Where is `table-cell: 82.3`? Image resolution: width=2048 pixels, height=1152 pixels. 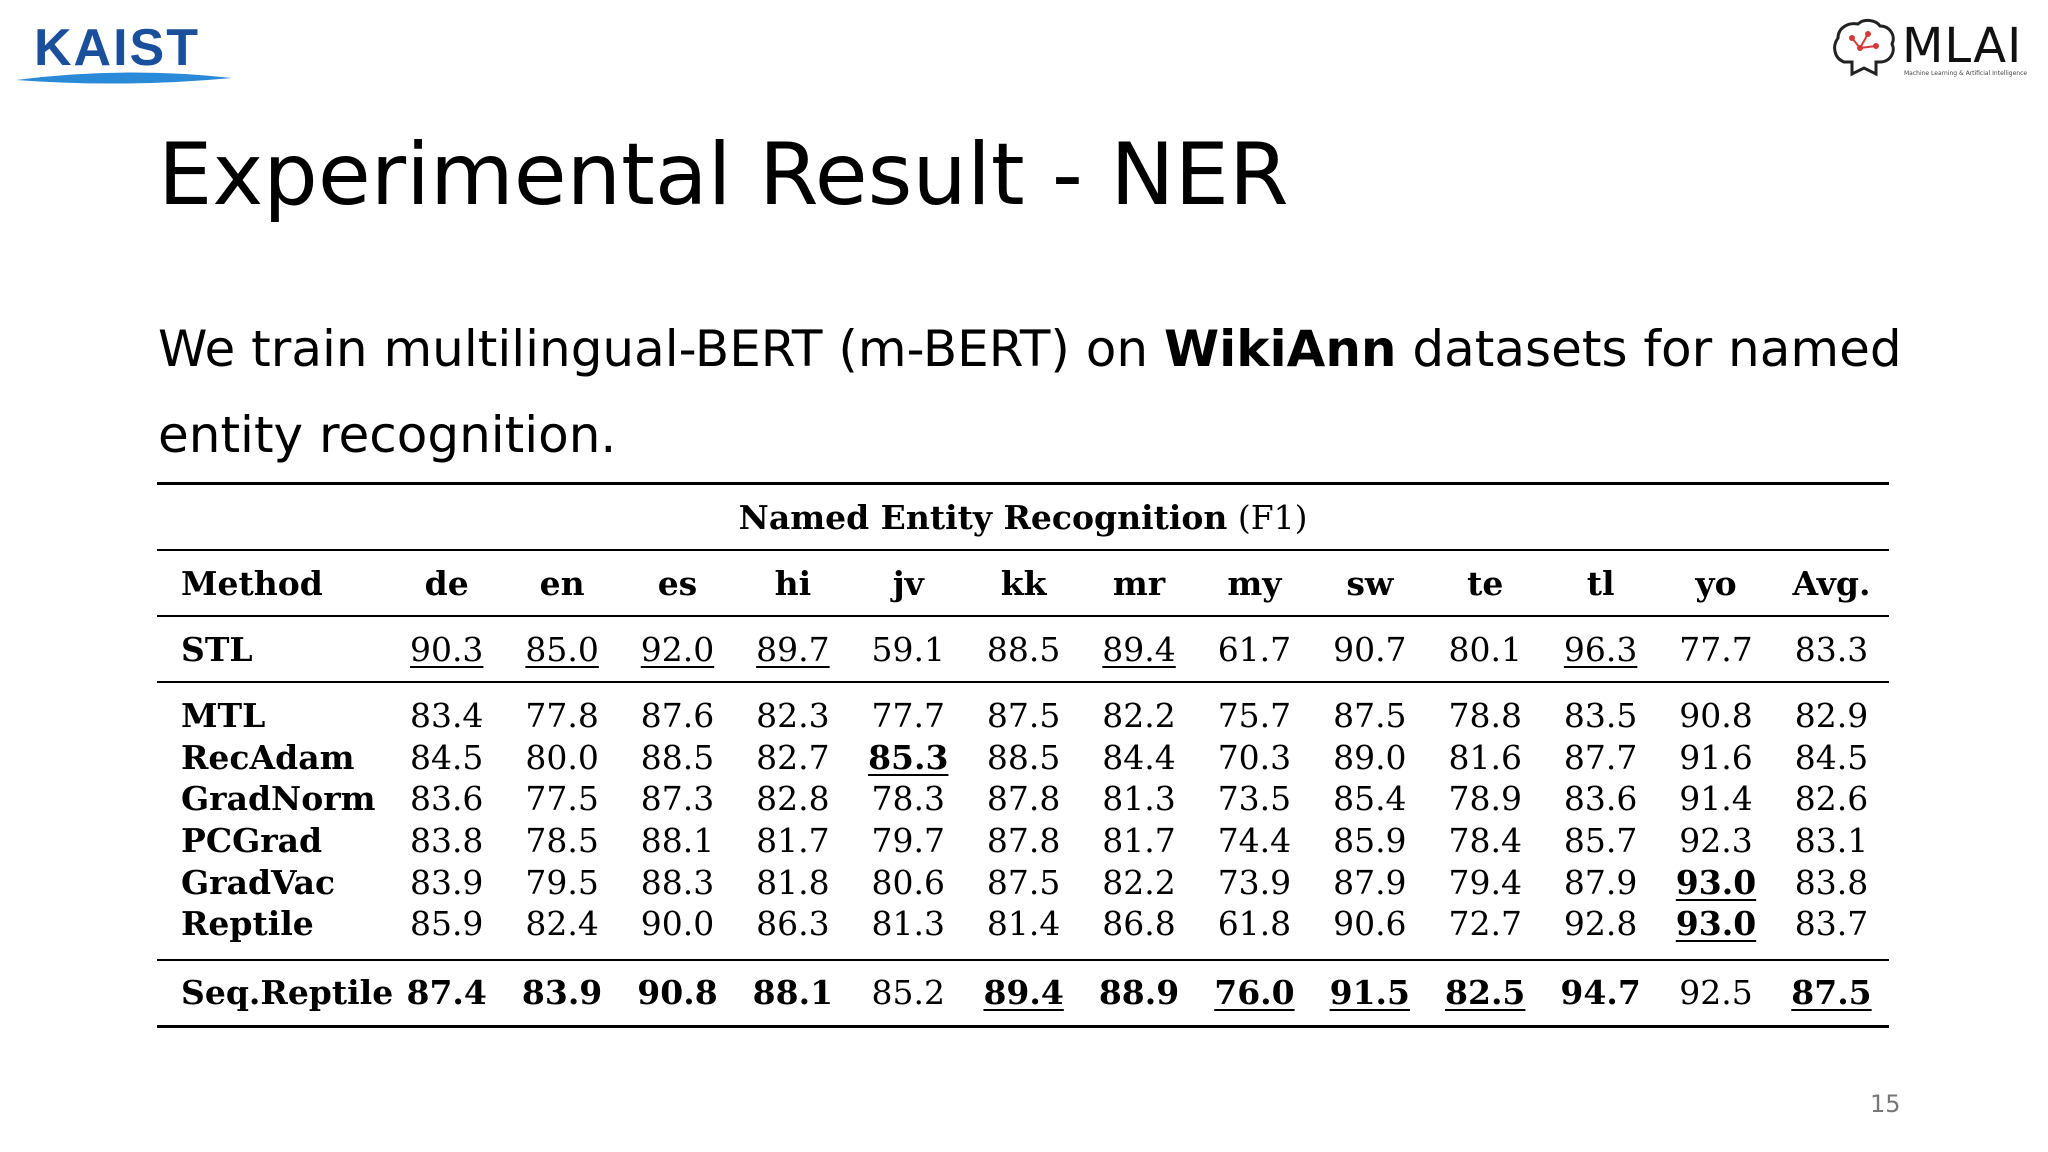
table-cell: 82.3 is located at coordinates (793, 716).